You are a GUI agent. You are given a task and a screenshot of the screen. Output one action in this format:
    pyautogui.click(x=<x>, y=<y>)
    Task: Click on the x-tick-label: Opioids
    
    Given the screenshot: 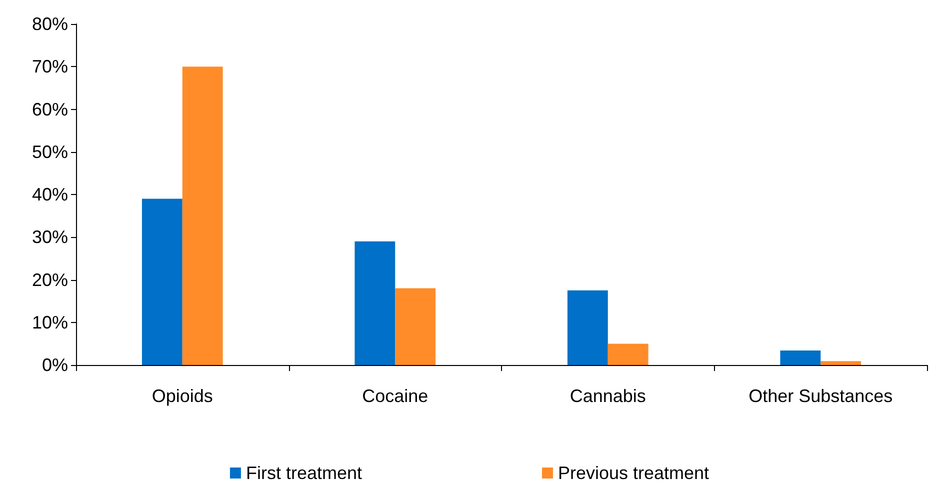 What is the action you would take?
    pyautogui.click(x=182, y=396)
    